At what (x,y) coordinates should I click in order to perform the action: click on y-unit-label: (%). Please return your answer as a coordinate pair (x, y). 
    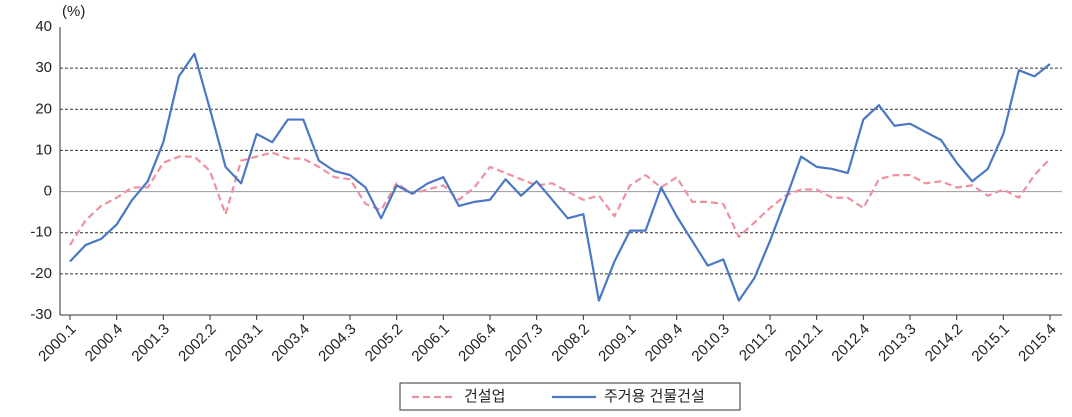
    Looking at the image, I should click on (73, 11).